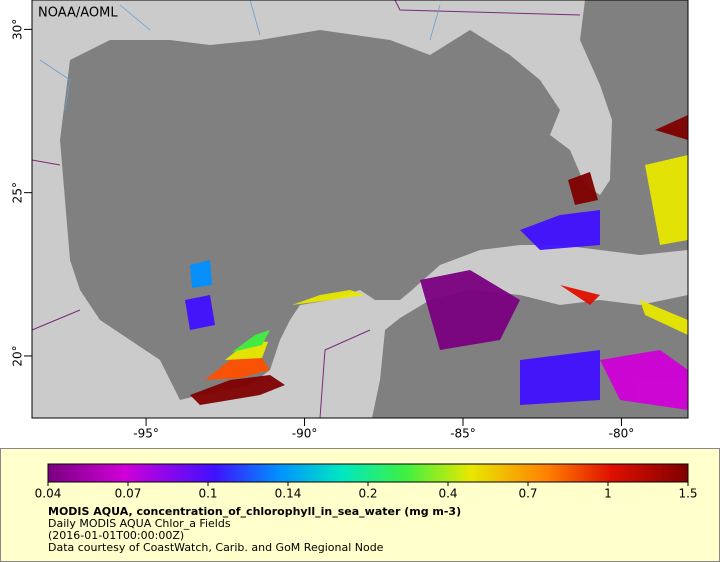  Describe the element at coordinates (463, 434) in the screenshot. I see `x-tick-label: -85°` at that location.